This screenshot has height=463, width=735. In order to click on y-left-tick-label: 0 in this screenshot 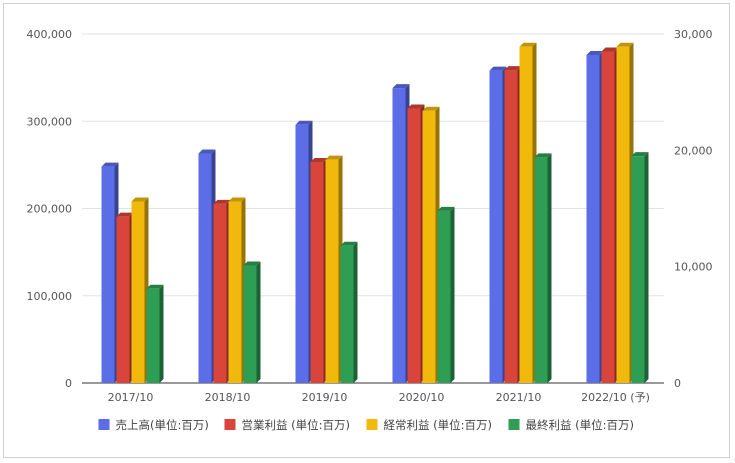, I will do `click(68, 383)`.